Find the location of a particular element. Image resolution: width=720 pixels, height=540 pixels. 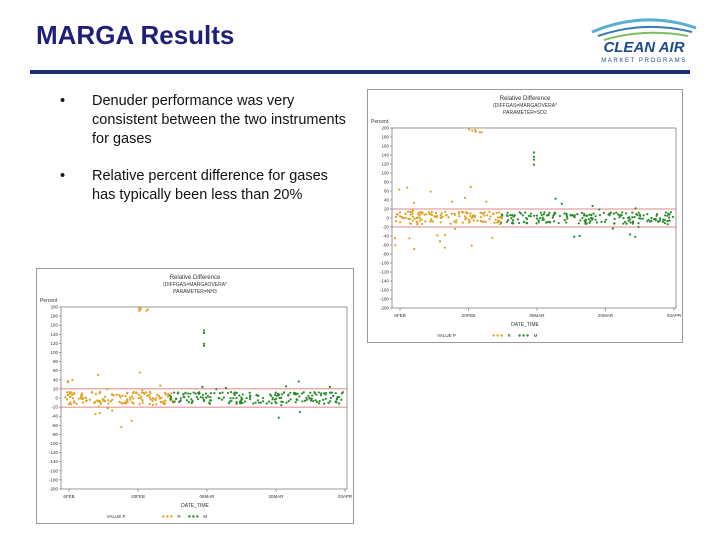

title-divider is located at coordinates (360, 72).